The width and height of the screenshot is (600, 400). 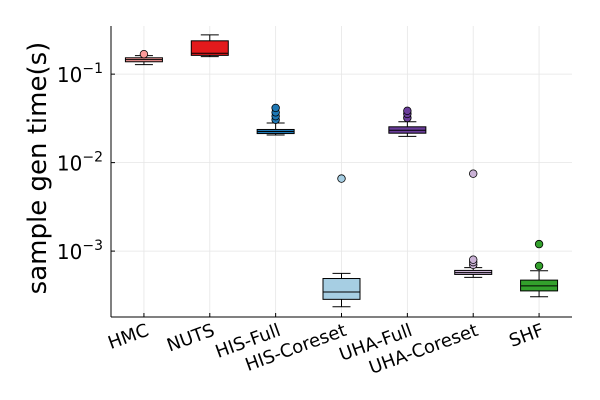 What do you see at coordinates (275, 119) in the screenshot?
I see `box-his-full` at bounding box center [275, 119].